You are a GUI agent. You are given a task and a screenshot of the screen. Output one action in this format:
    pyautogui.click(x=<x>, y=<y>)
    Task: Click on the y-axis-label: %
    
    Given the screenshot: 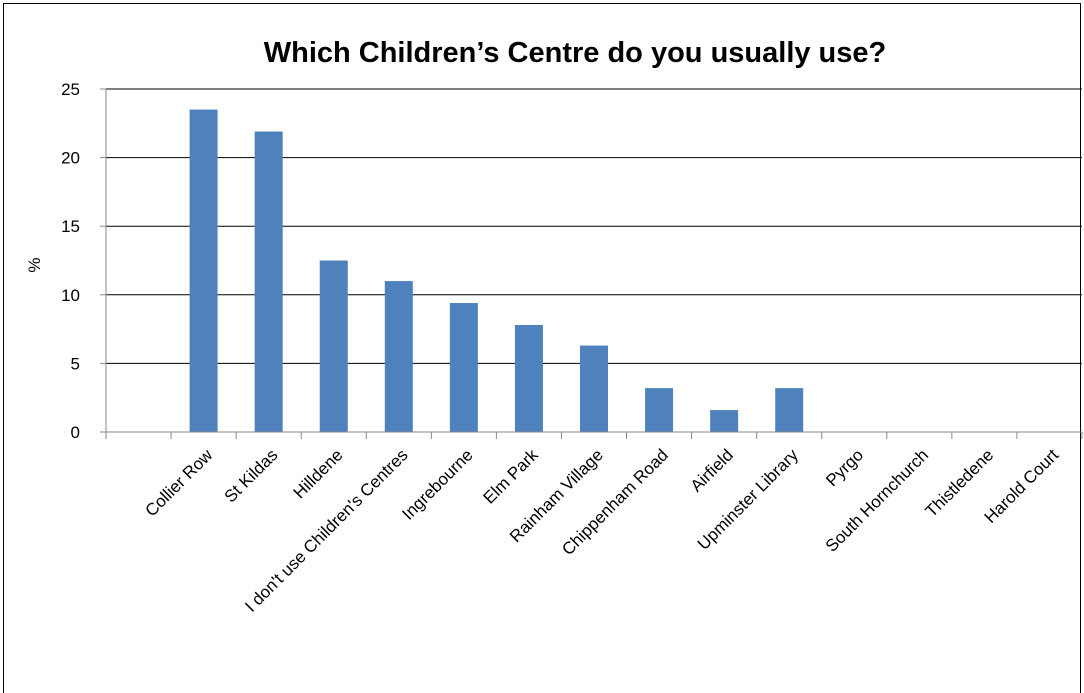 What is the action you would take?
    pyautogui.click(x=34, y=264)
    